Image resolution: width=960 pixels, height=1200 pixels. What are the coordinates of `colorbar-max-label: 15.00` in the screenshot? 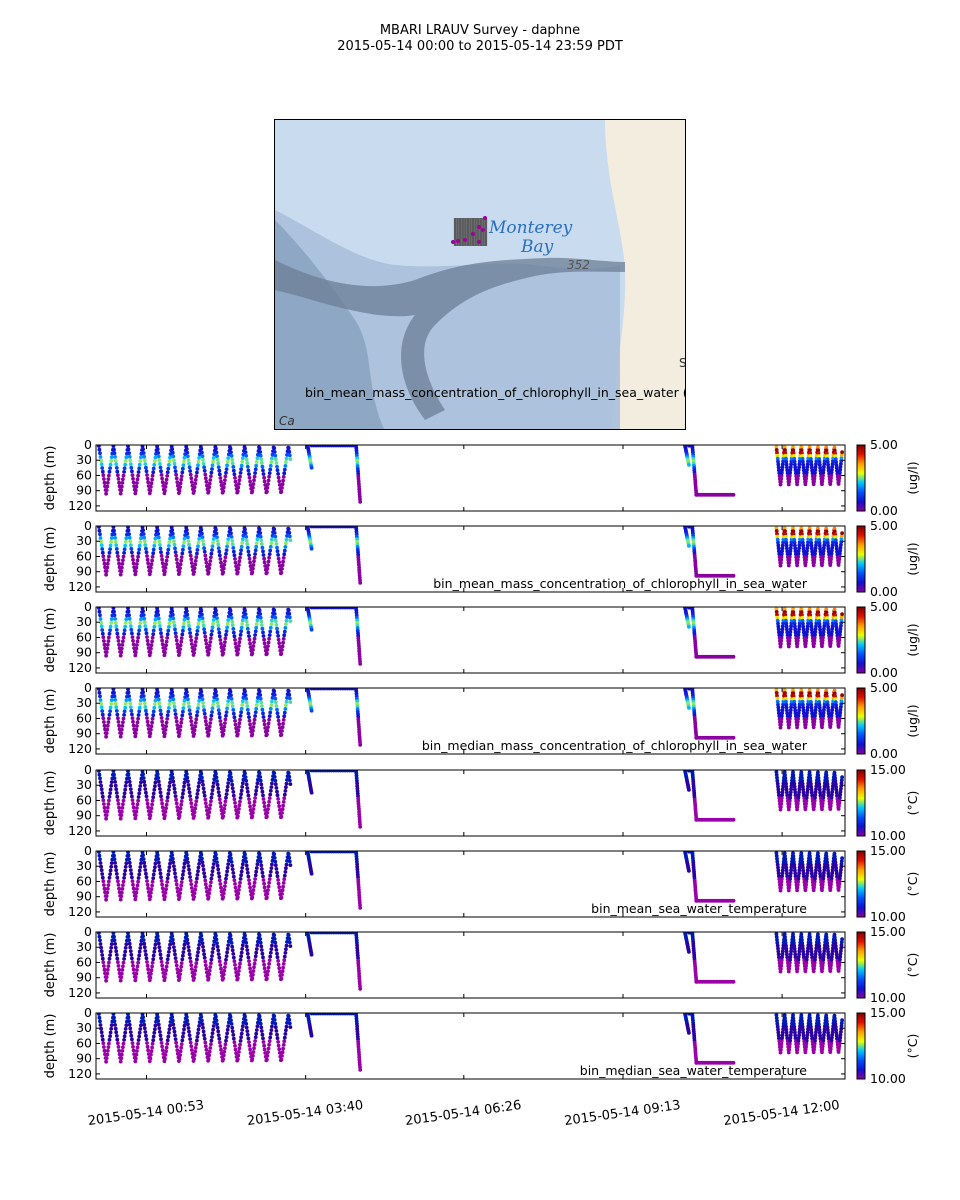 It's located at (888, 769).